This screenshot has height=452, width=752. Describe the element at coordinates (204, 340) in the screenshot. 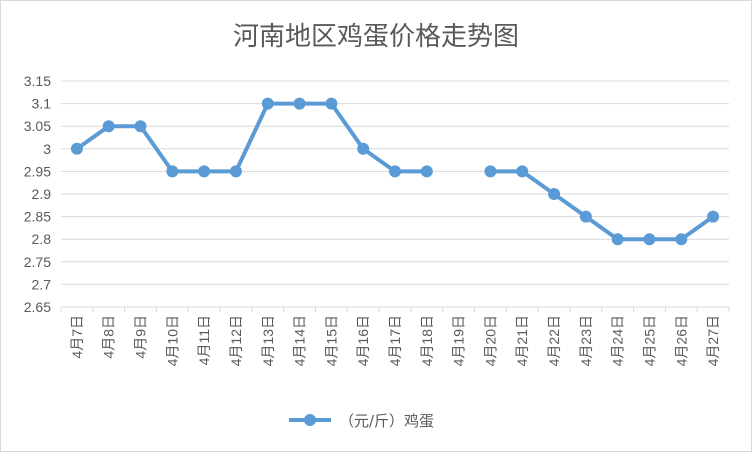

I see `x-tick-label: 4月11日` at that location.